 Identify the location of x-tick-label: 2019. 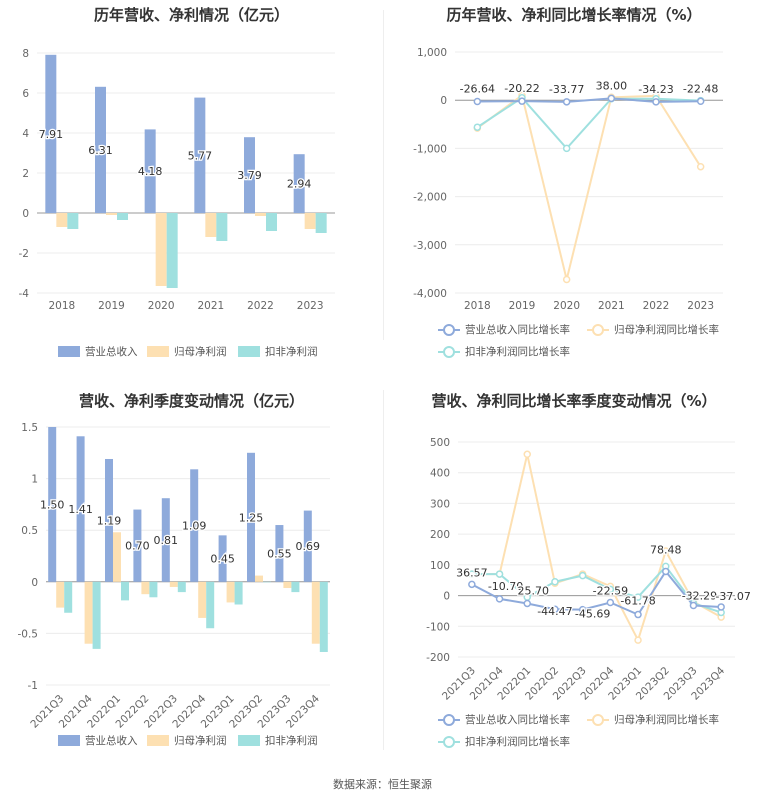
(111, 306).